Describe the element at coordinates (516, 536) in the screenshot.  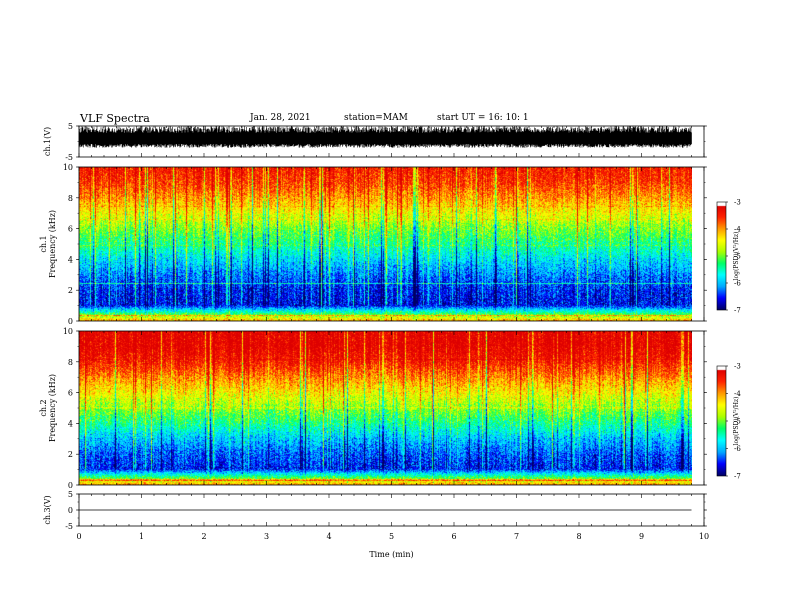
I see `x-tick-label: 7` at that location.